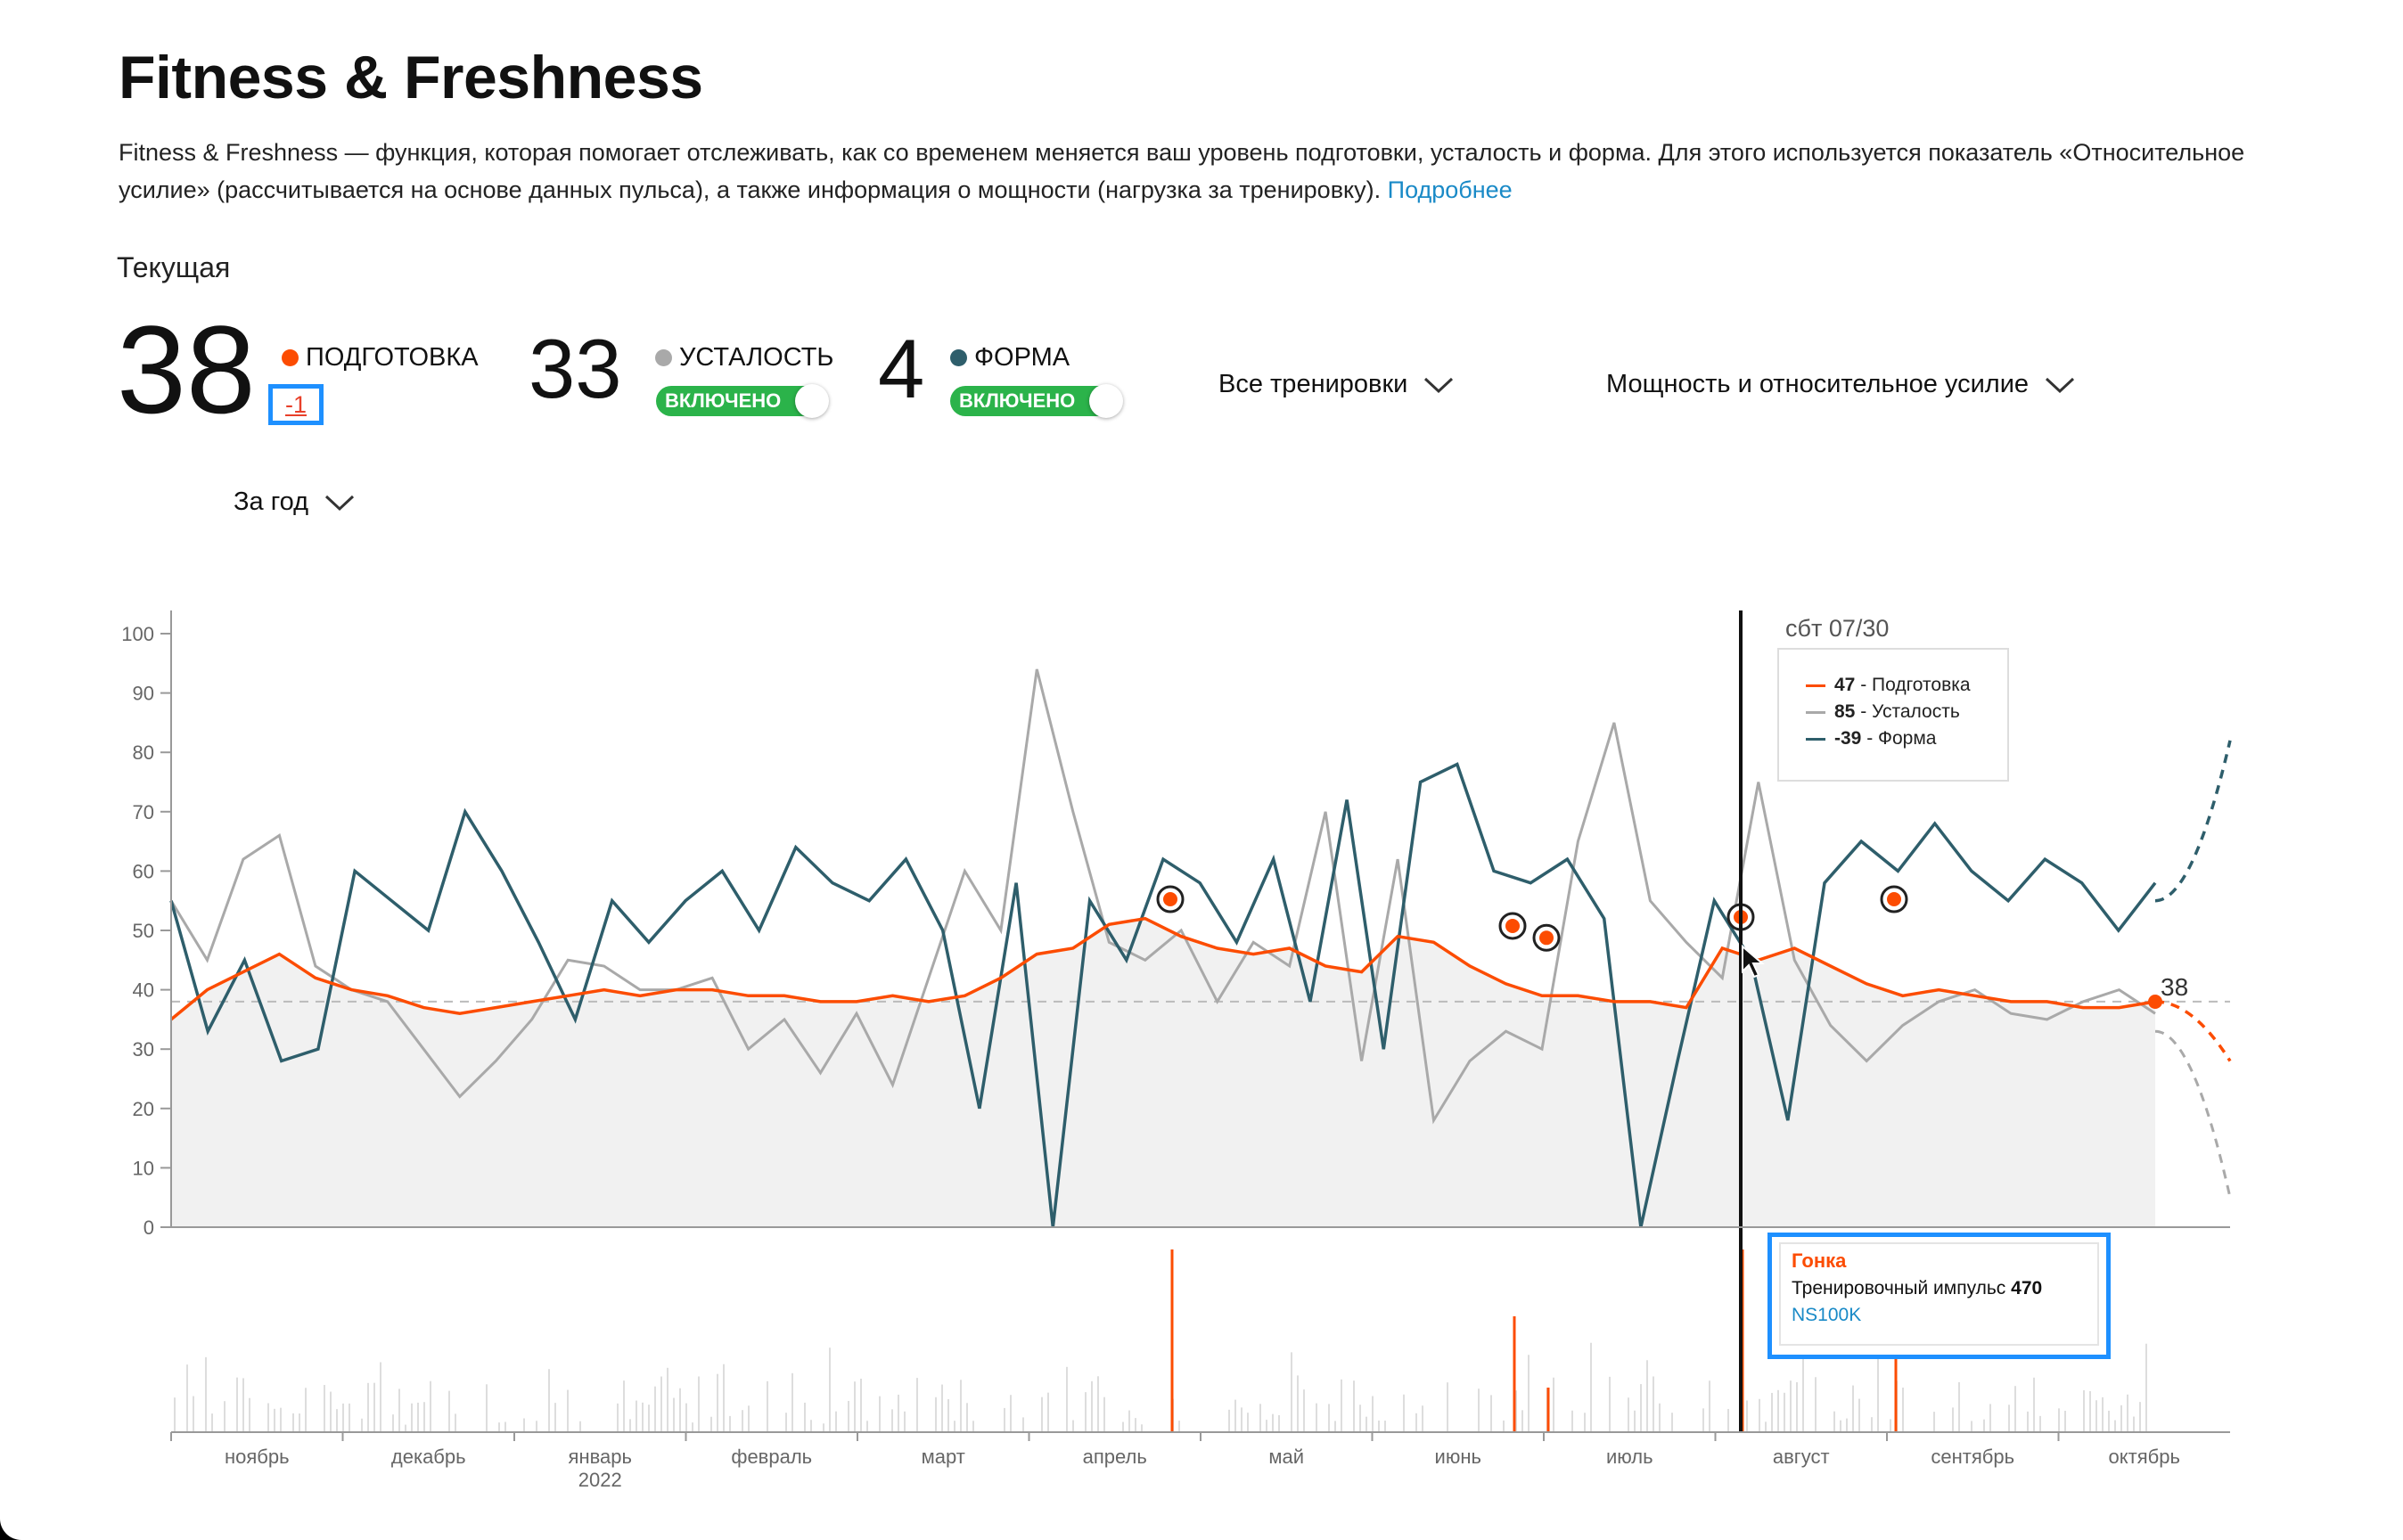 Image resolution: width=2403 pixels, height=1540 pixels. What do you see at coordinates (257, 1457) in the screenshot?
I see `month-label: ноябрь` at bounding box center [257, 1457].